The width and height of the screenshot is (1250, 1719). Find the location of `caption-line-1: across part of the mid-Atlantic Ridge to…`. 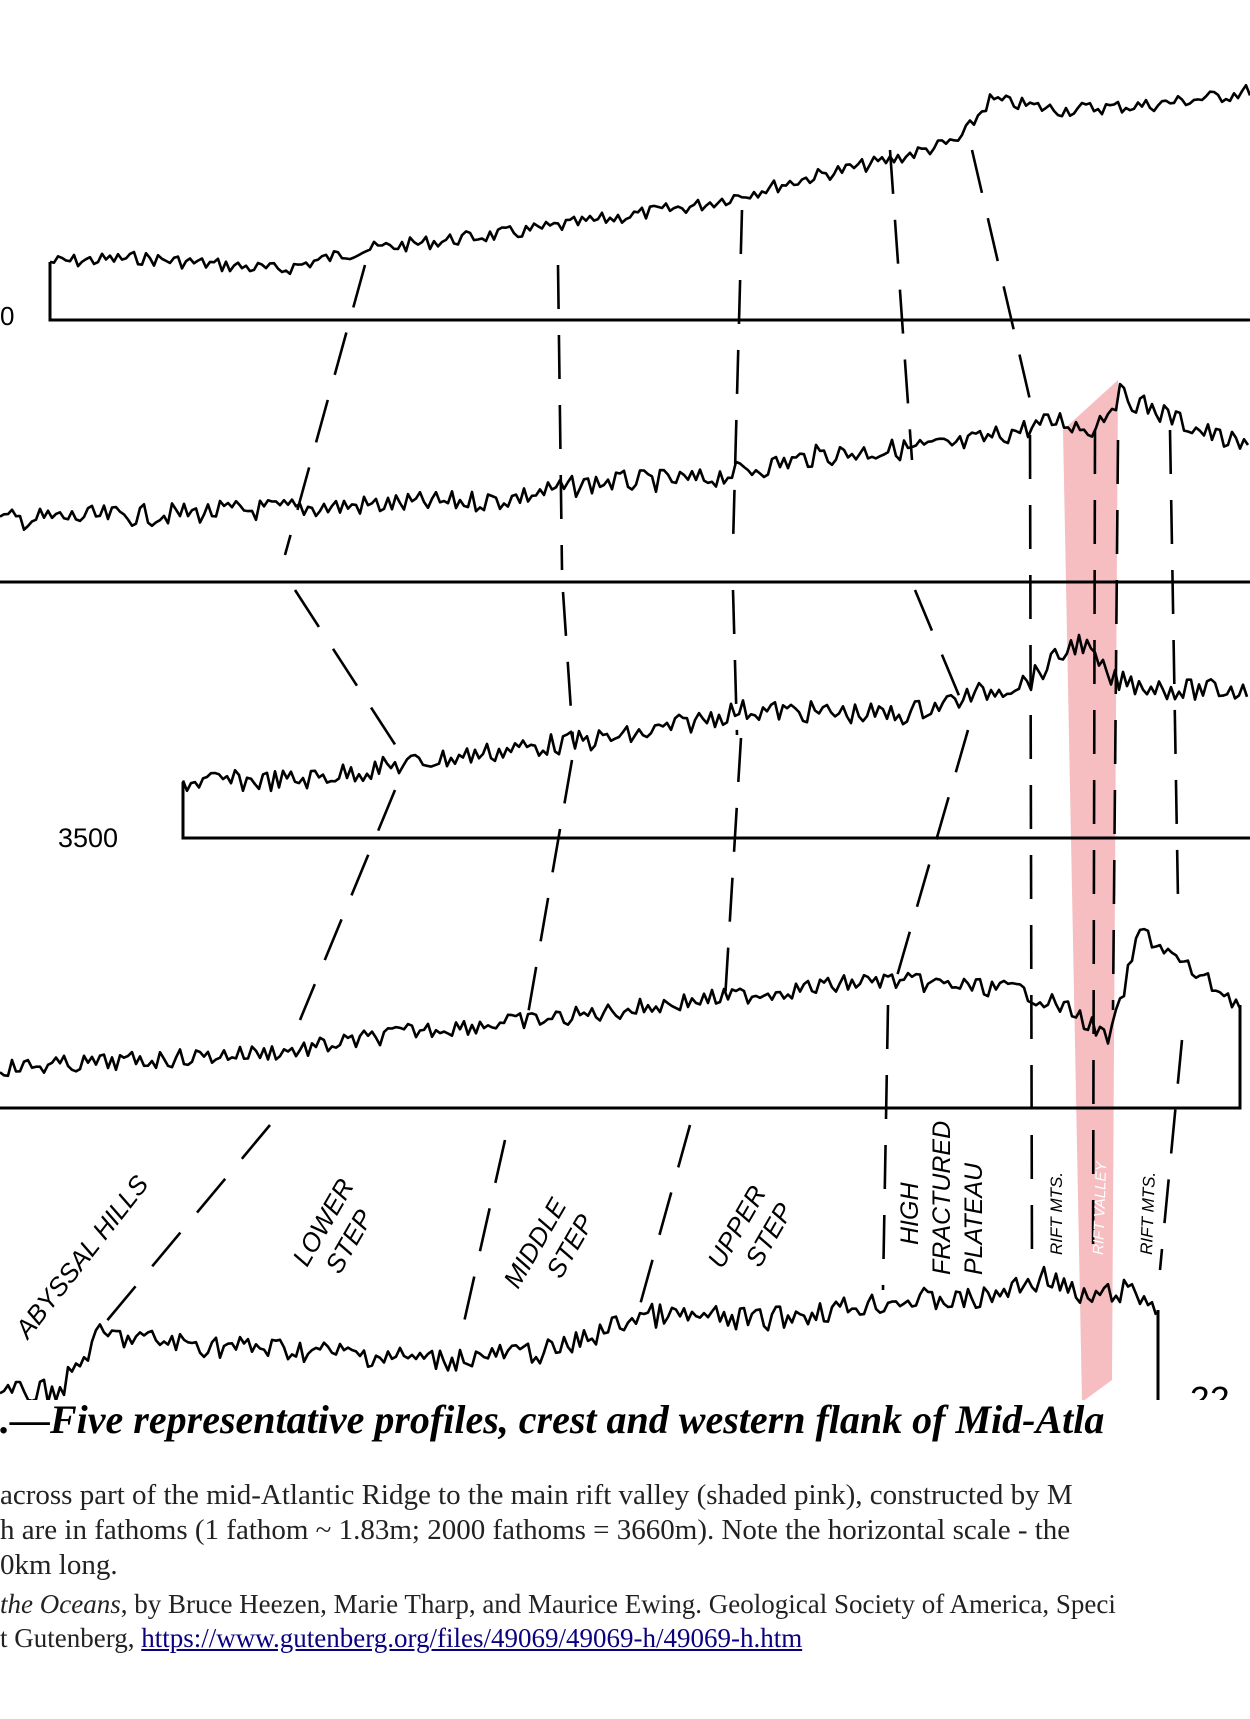

caption-line-1: across part of the mid-Atlantic Ridge to… is located at coordinates (536, 1495).